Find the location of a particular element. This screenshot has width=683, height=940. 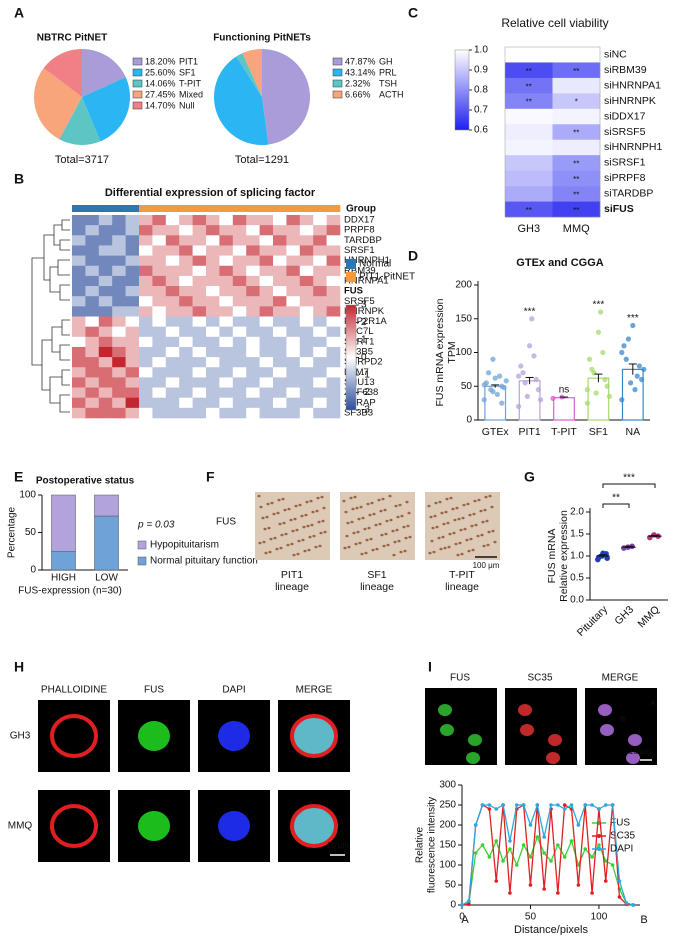

row-label: siSRSF1 is located at coordinates (625, 163).